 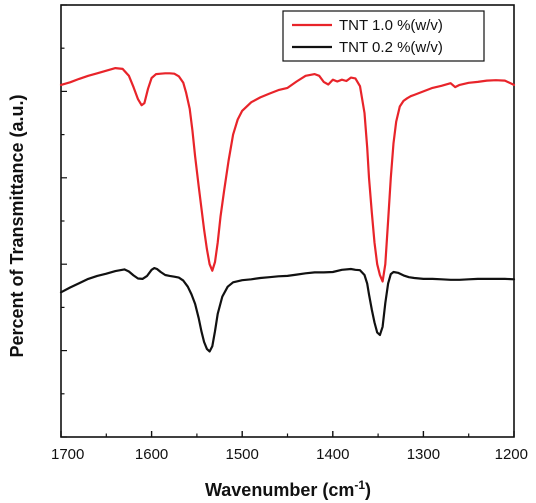 I want to click on legend-label-2: TNT 0.2 %(w/v), so click(x=391, y=47).